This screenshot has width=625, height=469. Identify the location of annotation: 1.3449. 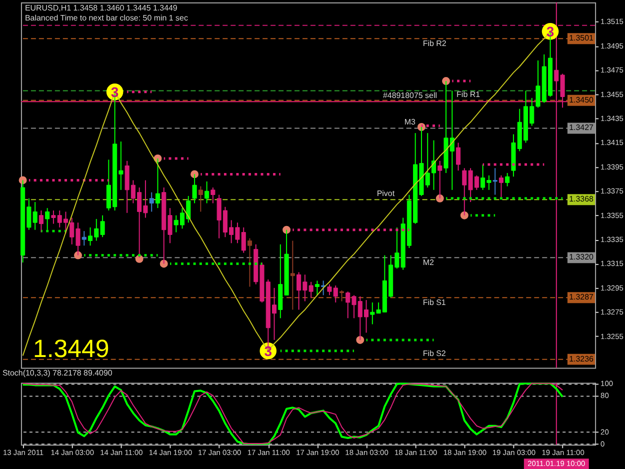
(71, 348).